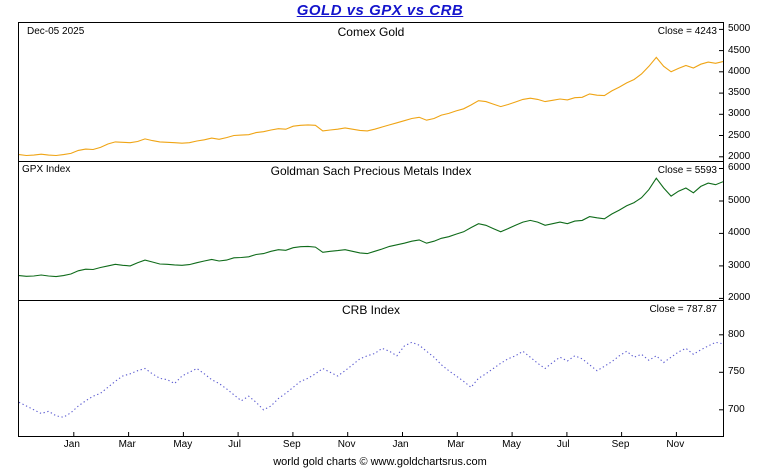 The height and width of the screenshot is (475, 760). What do you see at coordinates (371, 446) in the screenshot?
I see `x-axis-labels: Jan Mar May Jul Sep Nov Jan Mar May Jul Sep Nov` at bounding box center [371, 446].